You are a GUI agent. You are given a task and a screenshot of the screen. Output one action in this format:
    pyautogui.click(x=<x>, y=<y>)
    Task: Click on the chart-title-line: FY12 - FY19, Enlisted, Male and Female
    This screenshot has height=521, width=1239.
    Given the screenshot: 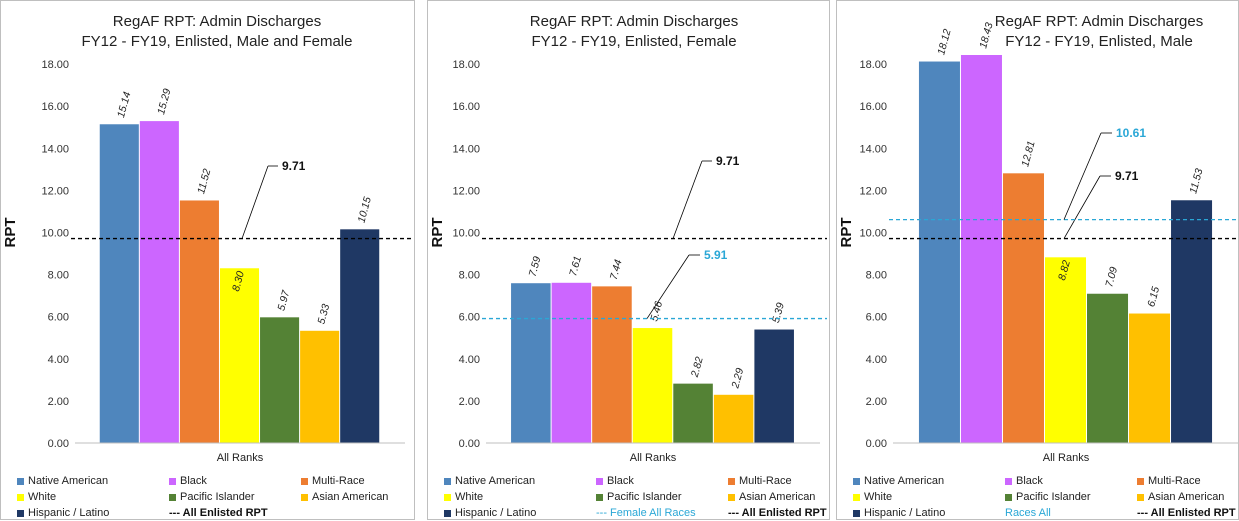 What is the action you would take?
    pyautogui.click(x=217, y=41)
    